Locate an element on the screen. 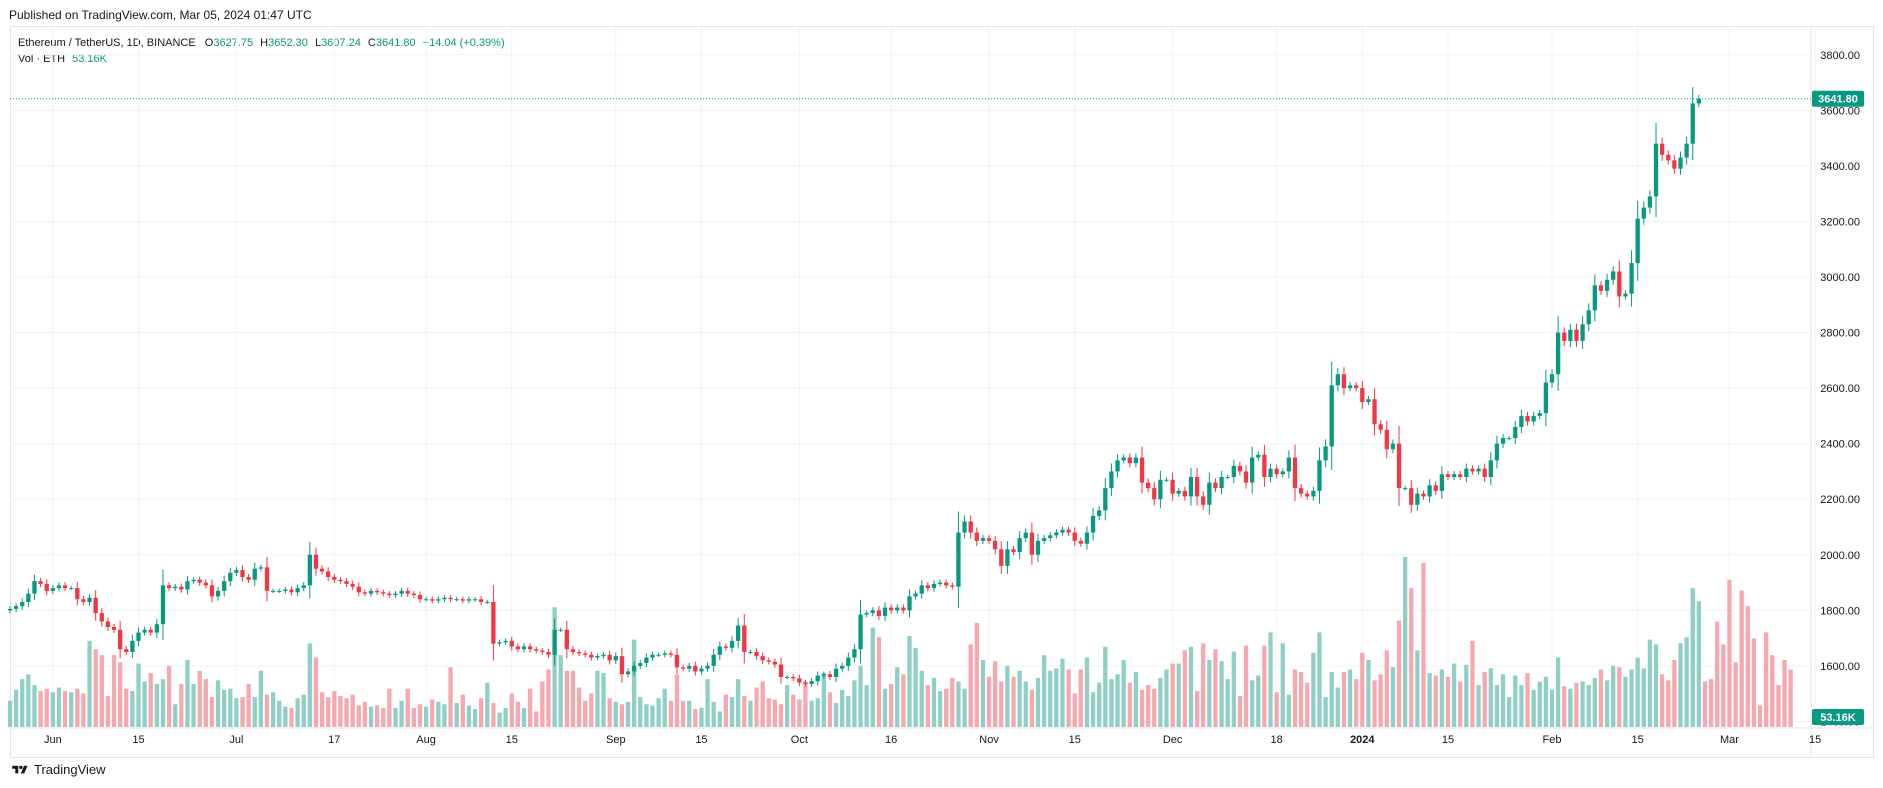  low-label: L is located at coordinates (318, 43).